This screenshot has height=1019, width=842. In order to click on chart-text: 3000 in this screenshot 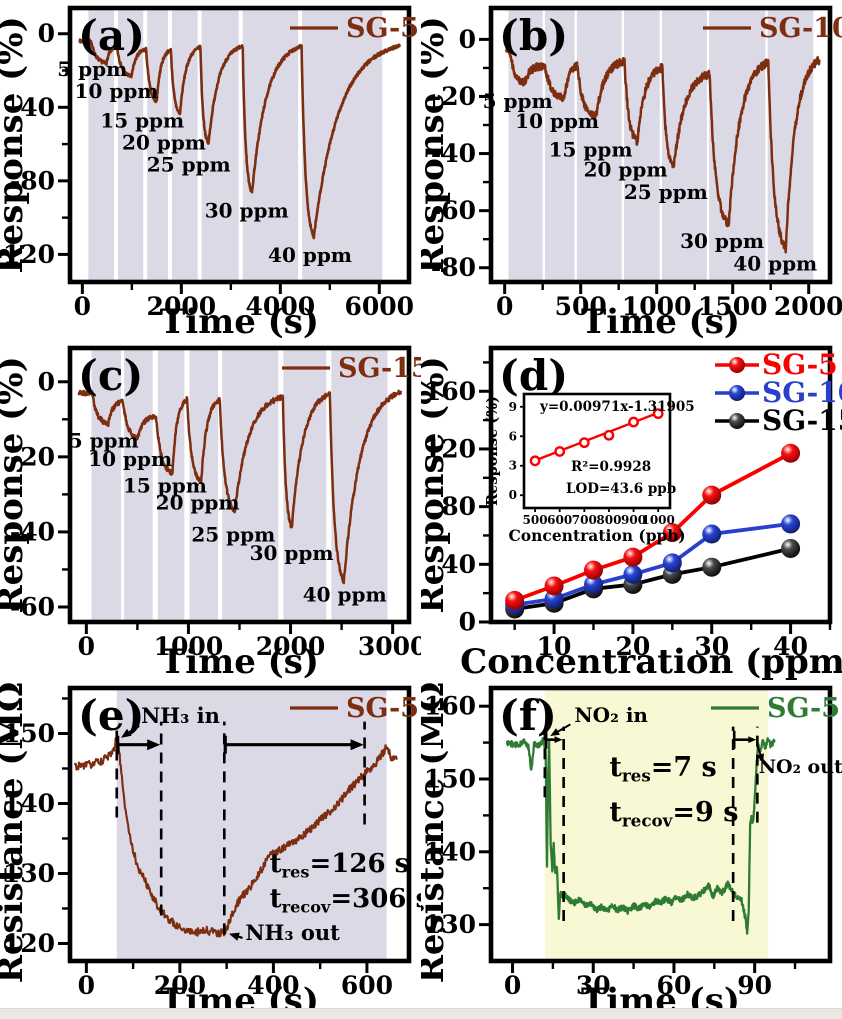, I will do `click(389, 646)`.